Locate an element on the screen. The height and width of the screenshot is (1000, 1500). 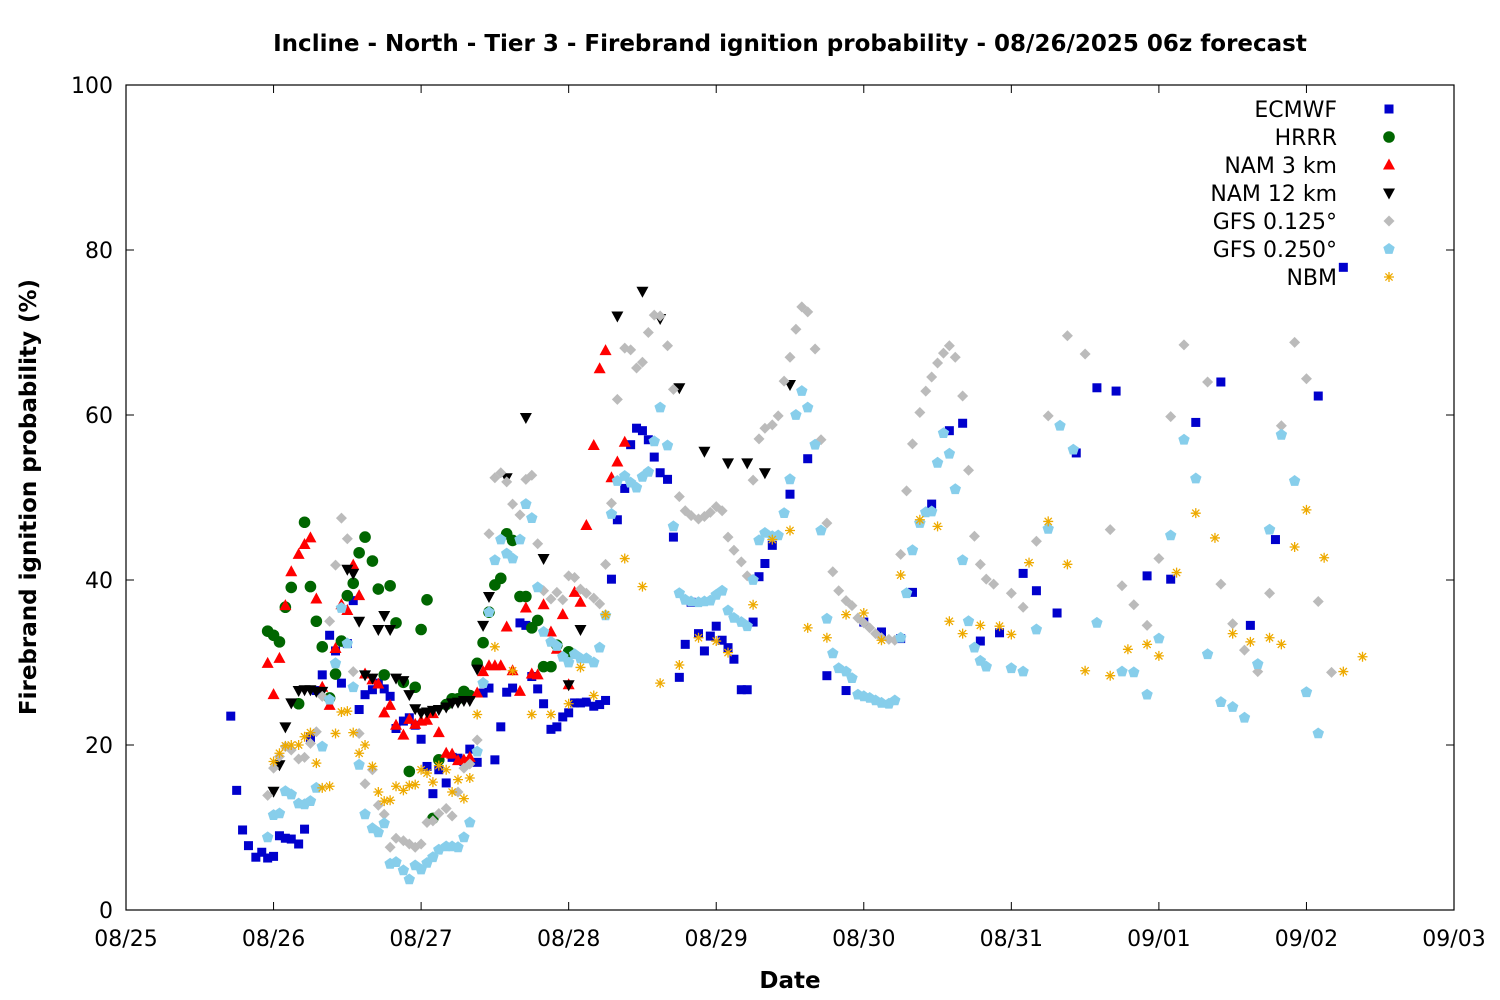
legend-marker-nbm is located at coordinates (1389, 277).